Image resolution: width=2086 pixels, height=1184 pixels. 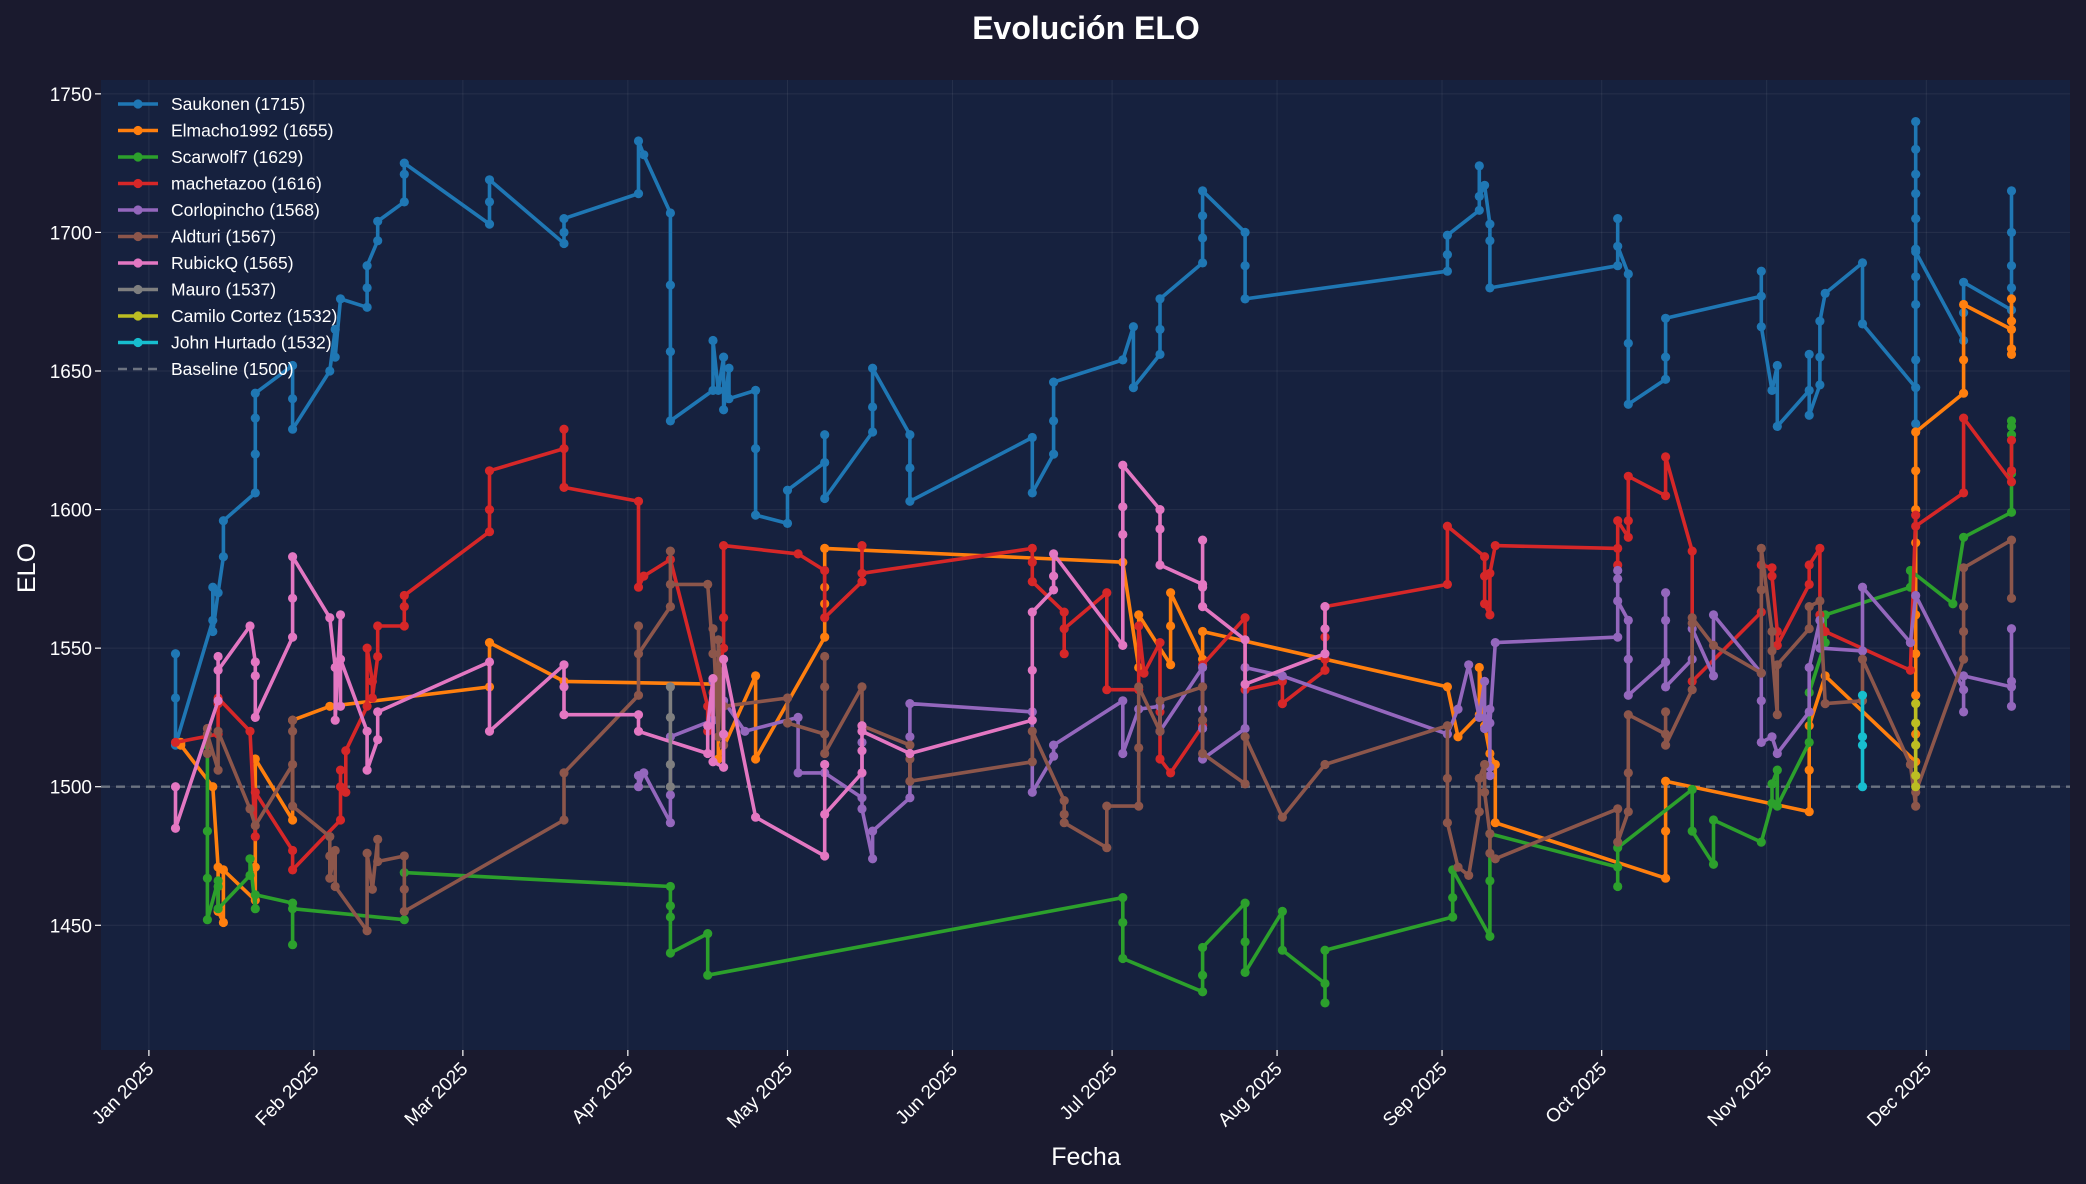 I want to click on legend-entry: Scarwolf7 (1629), so click(x=210, y=157).